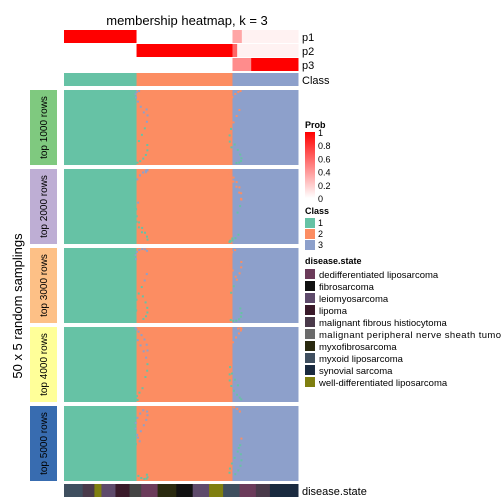  I want to click on prob-tick-label: 0, so click(320, 199).